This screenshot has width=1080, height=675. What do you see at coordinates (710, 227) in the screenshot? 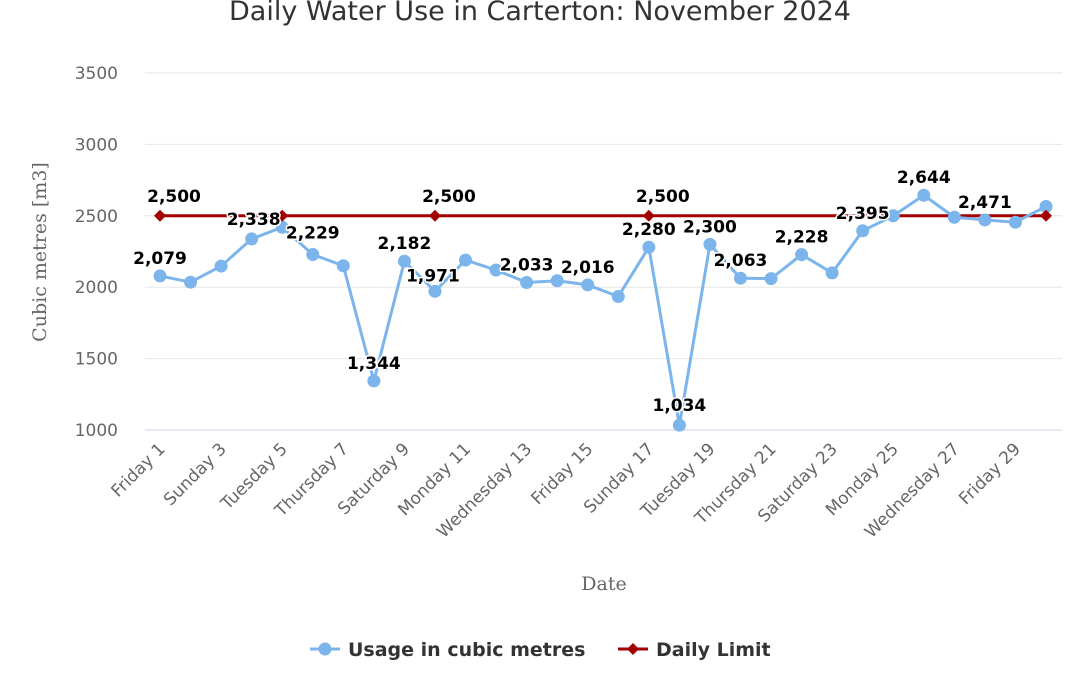
I see `usage-data-label: 2,300` at bounding box center [710, 227].